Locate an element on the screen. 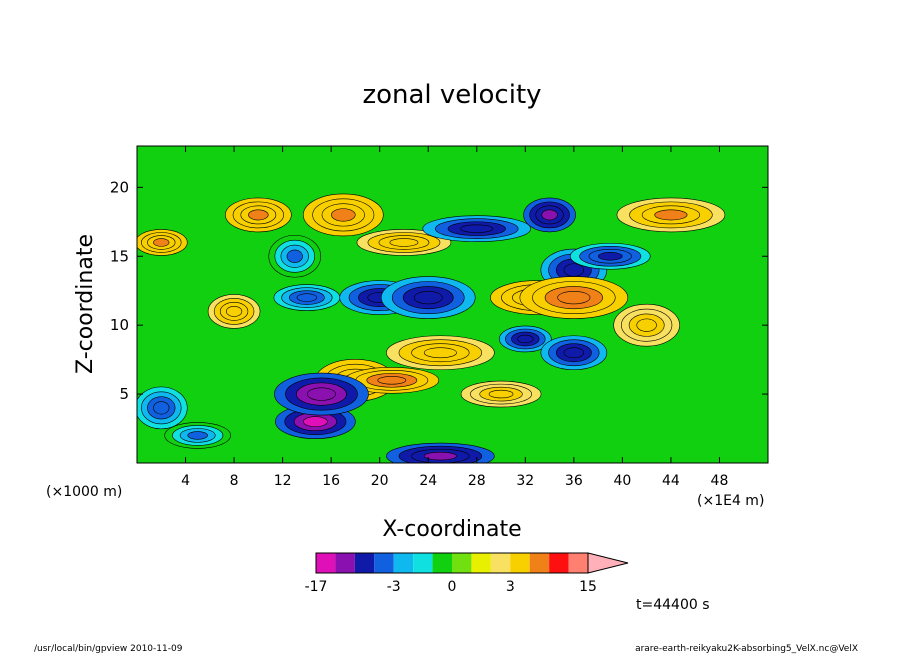  chart-title: zonal velocity is located at coordinates (451, 95).